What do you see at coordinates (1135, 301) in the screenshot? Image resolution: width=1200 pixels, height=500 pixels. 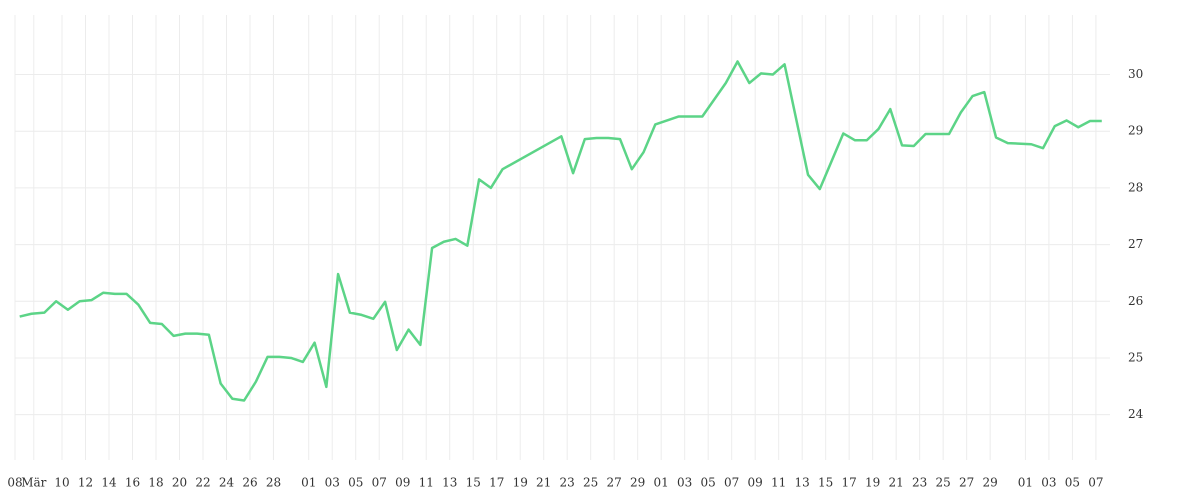 I see `y-tick-label: 26` at bounding box center [1135, 301].